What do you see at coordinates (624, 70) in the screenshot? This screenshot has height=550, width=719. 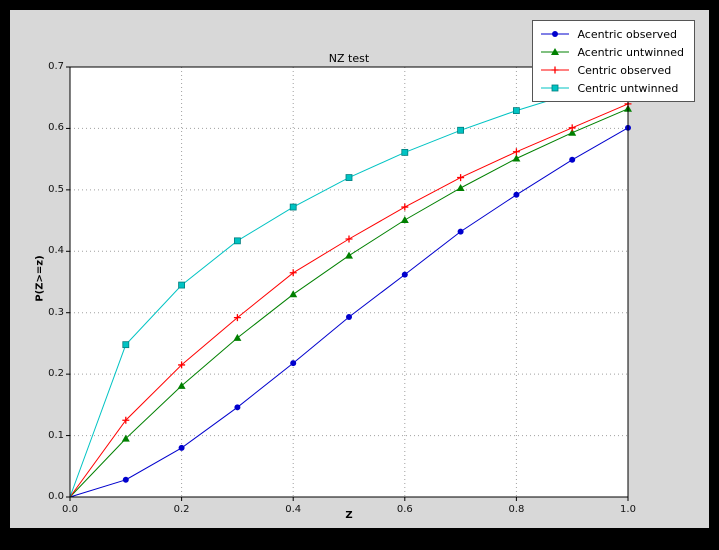 I see `legend-label: Centric observed` at bounding box center [624, 70].